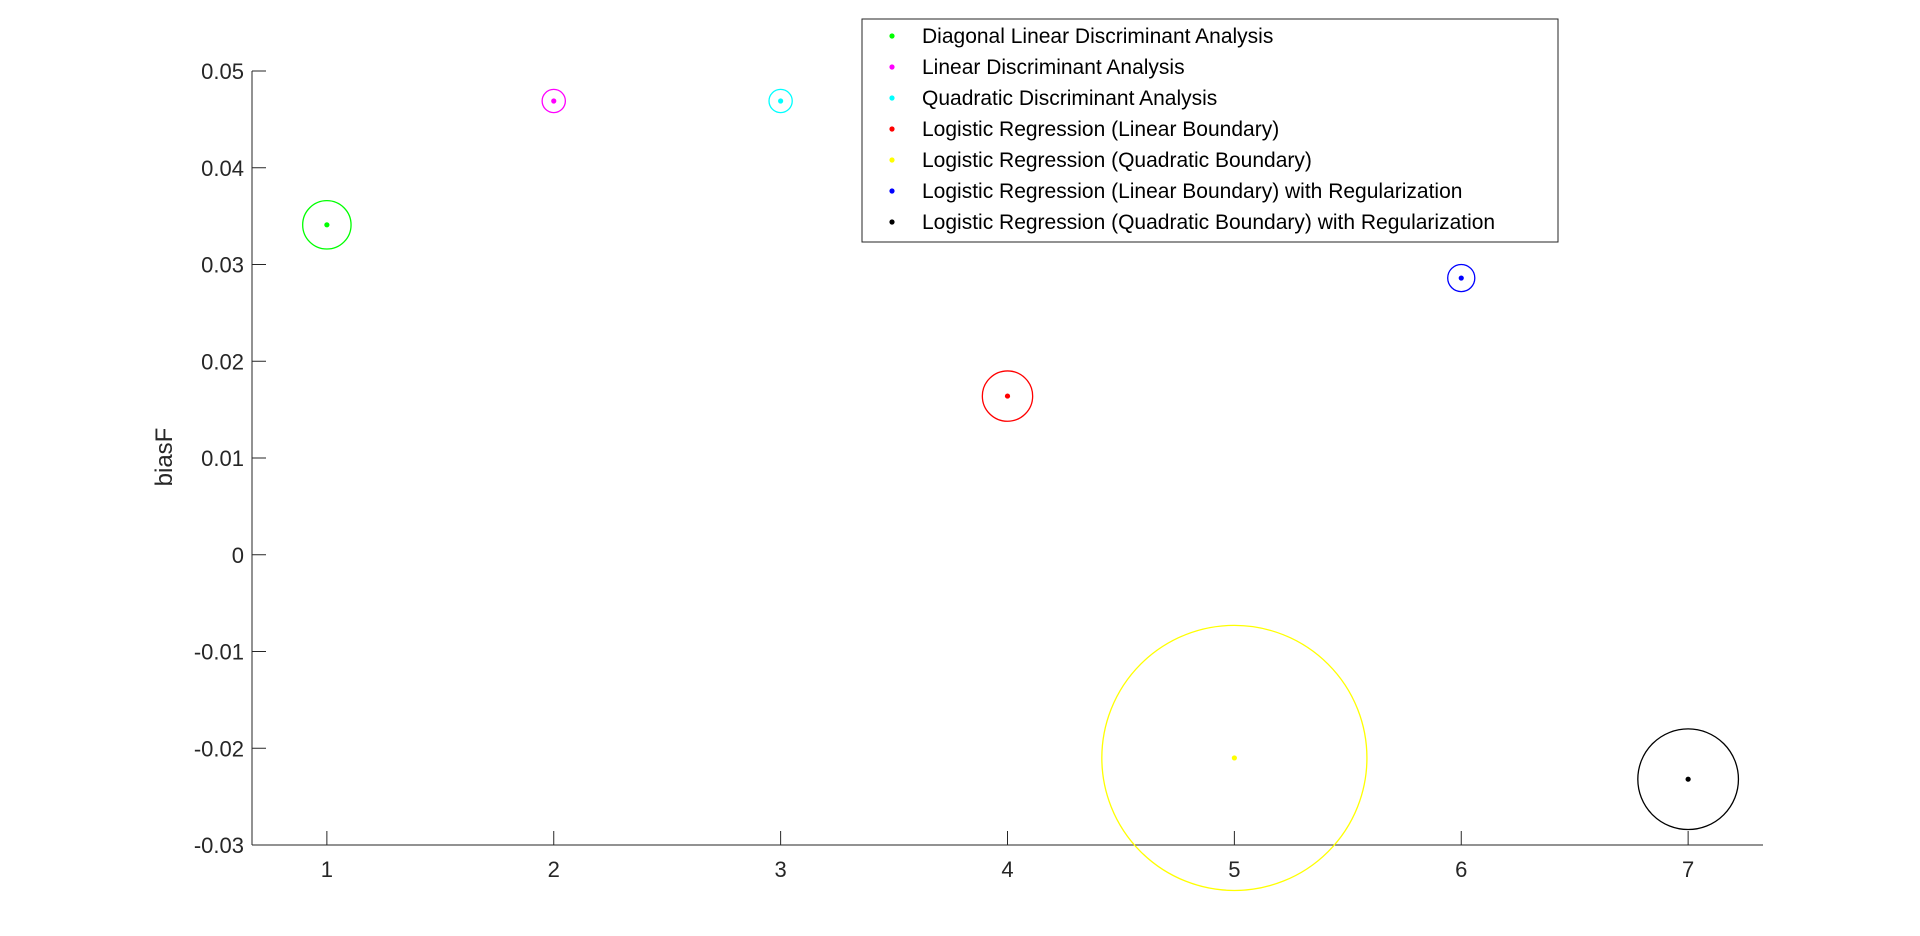  Describe the element at coordinates (1117, 160) in the screenshot. I see `legend-entry: Logistic Regression (Quadratic Boundary)` at that location.